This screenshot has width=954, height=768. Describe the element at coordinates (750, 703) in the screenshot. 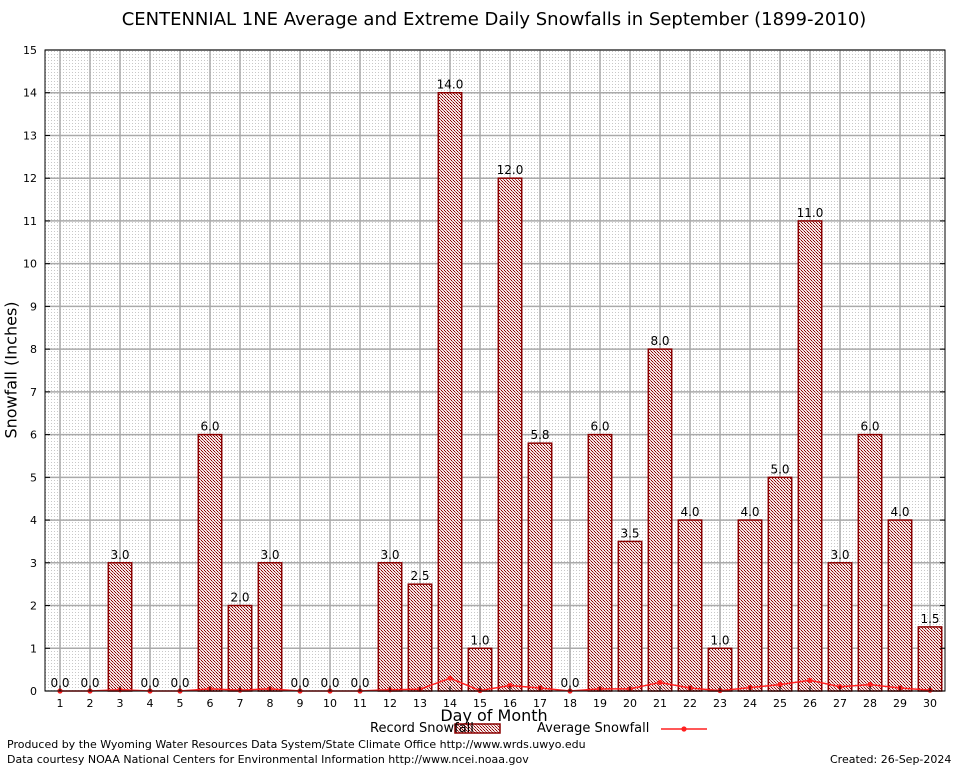

I see `x-tick-label-24: 24` at that location.